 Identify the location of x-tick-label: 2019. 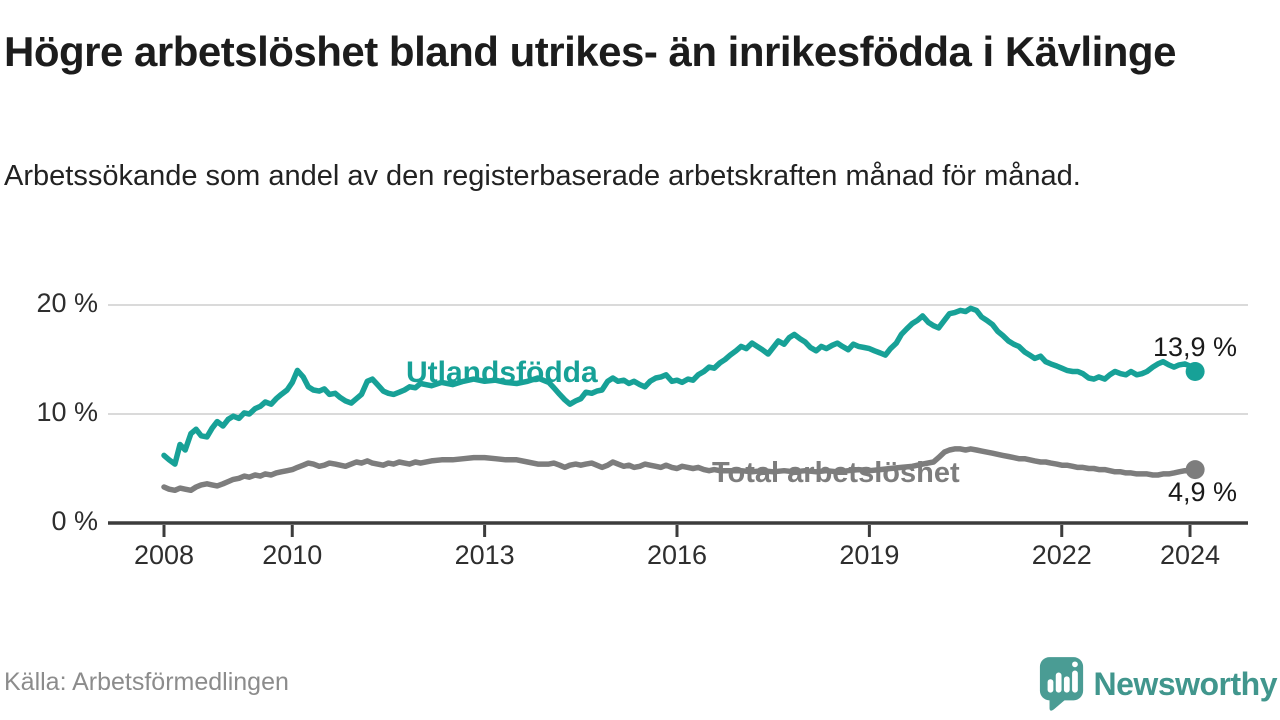
(869, 555).